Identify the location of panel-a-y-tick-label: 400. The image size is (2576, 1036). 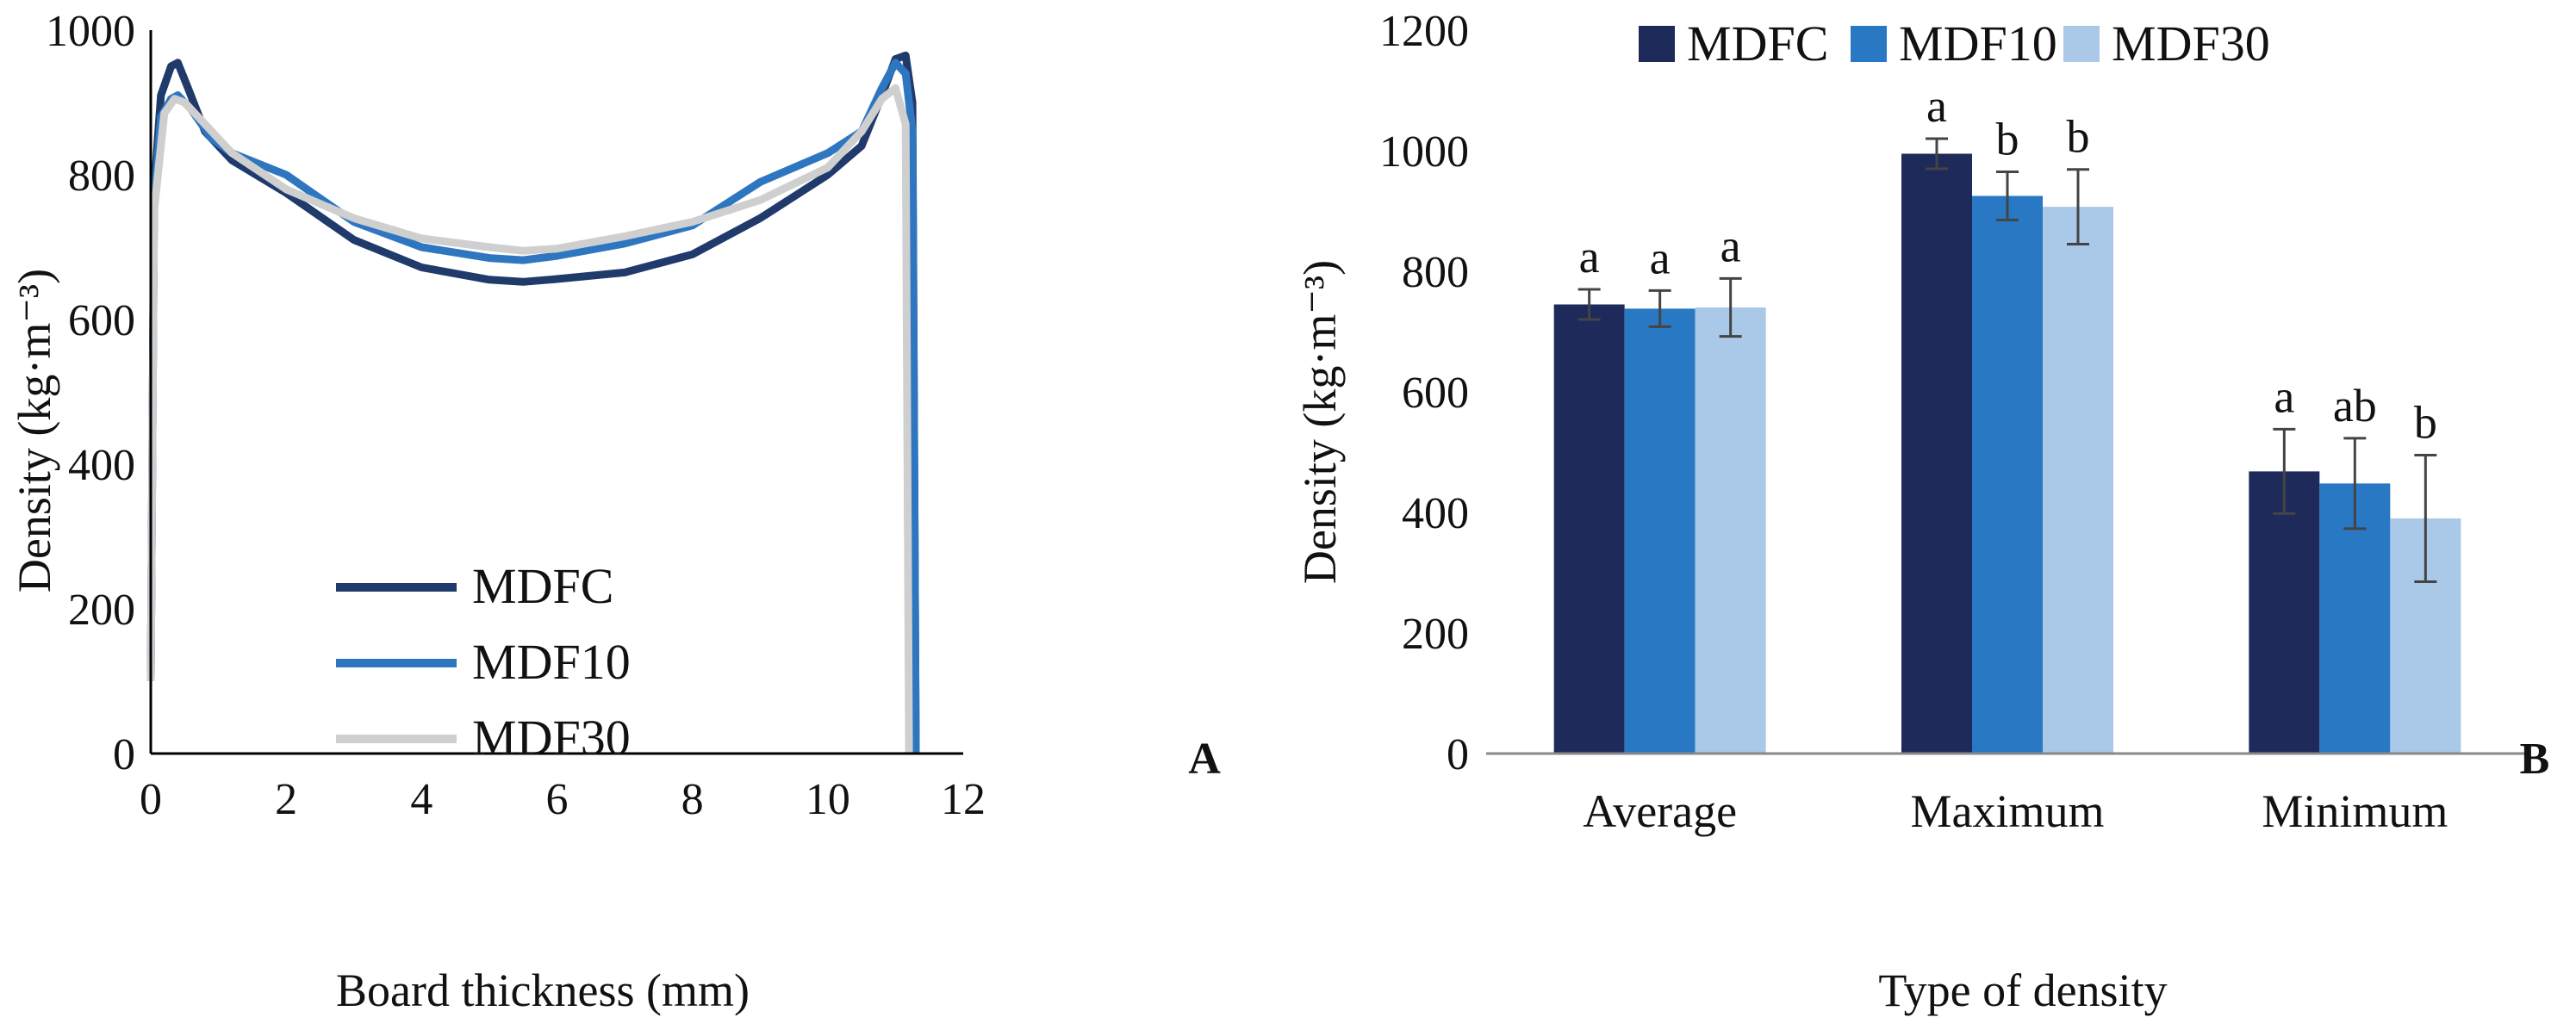
(102, 465).